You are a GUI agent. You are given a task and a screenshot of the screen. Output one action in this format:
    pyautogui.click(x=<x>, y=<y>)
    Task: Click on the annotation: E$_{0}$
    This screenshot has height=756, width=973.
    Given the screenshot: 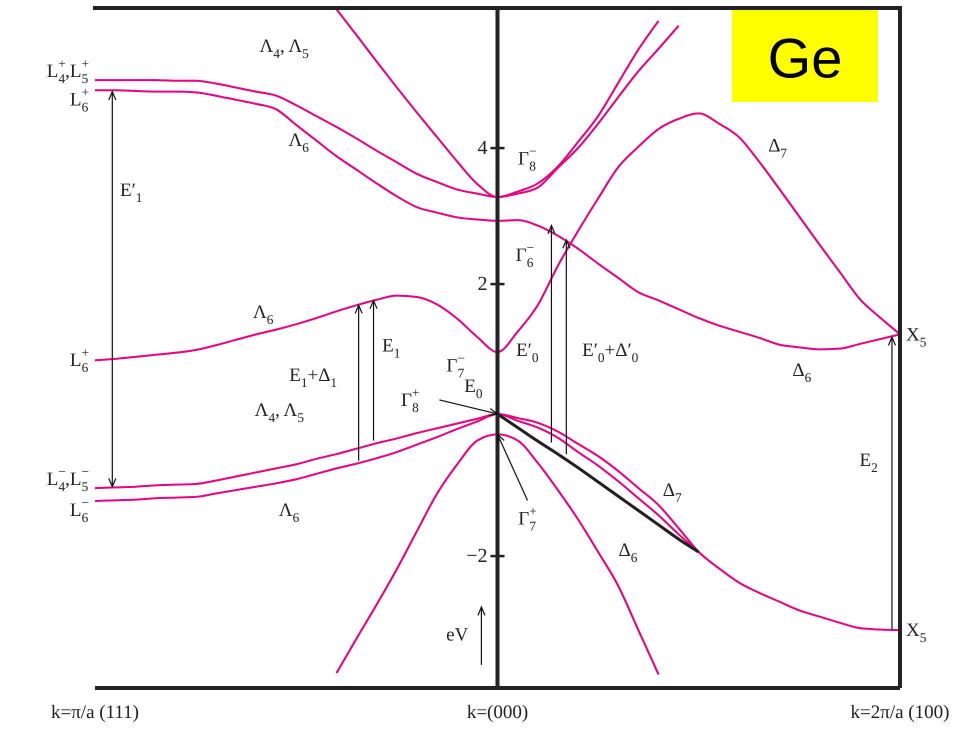 What is the action you would take?
    pyautogui.click(x=473, y=389)
    